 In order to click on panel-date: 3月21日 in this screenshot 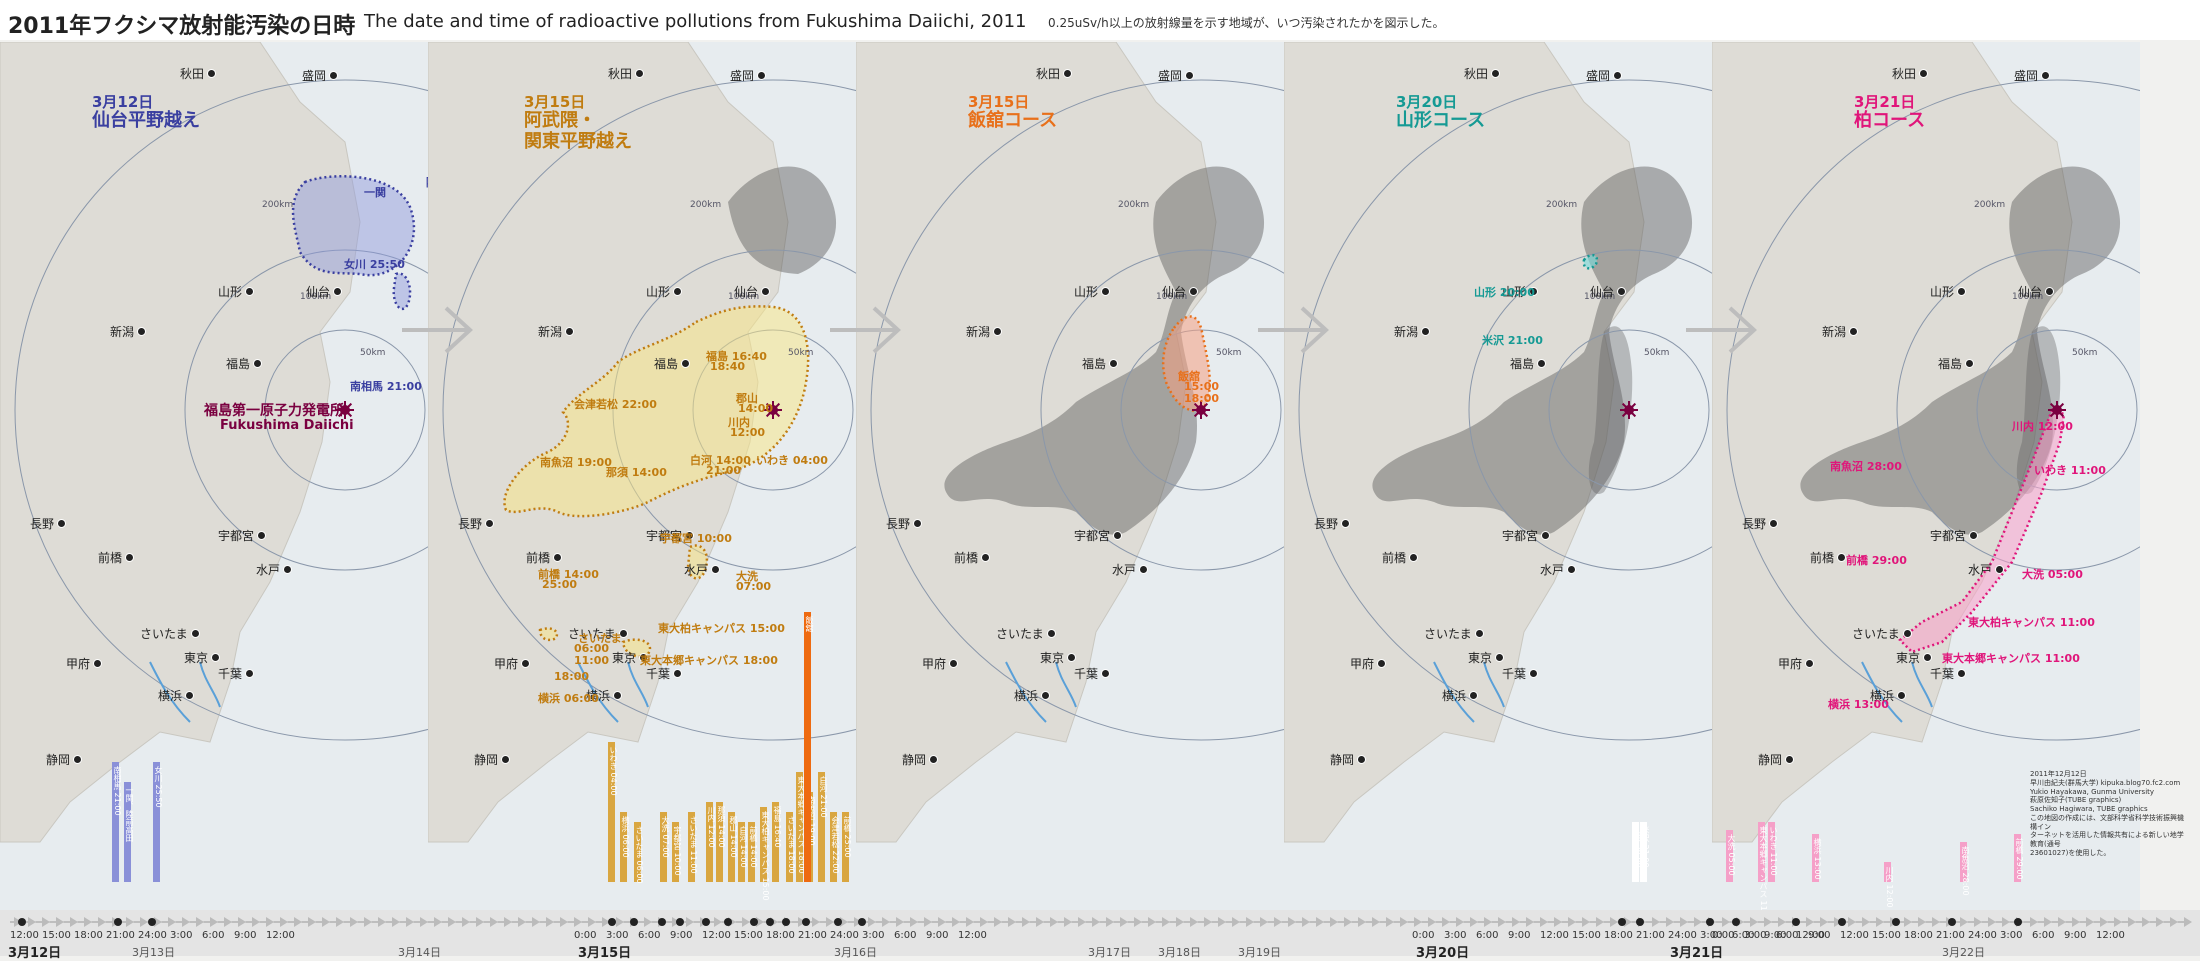, I will do `click(1885, 102)`.